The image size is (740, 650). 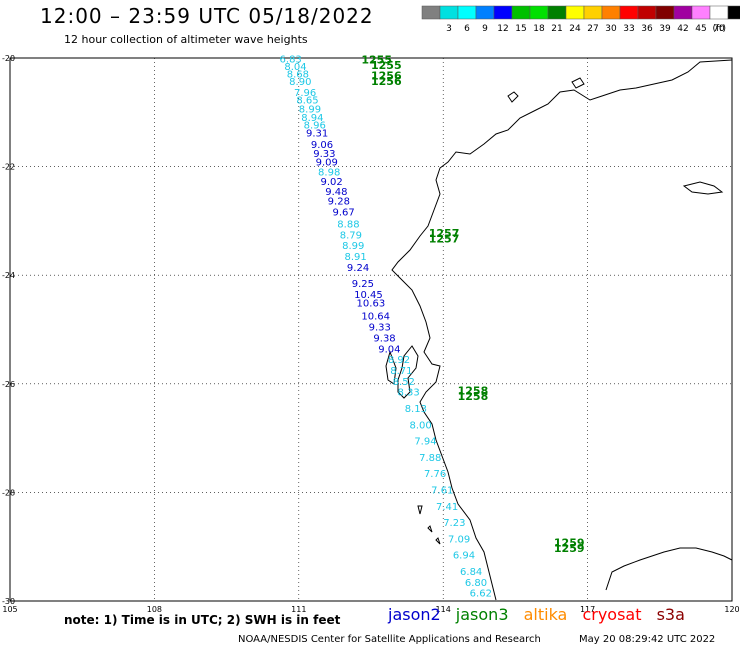 I want to click on swh-reading: 8.65, so click(x=307, y=101).